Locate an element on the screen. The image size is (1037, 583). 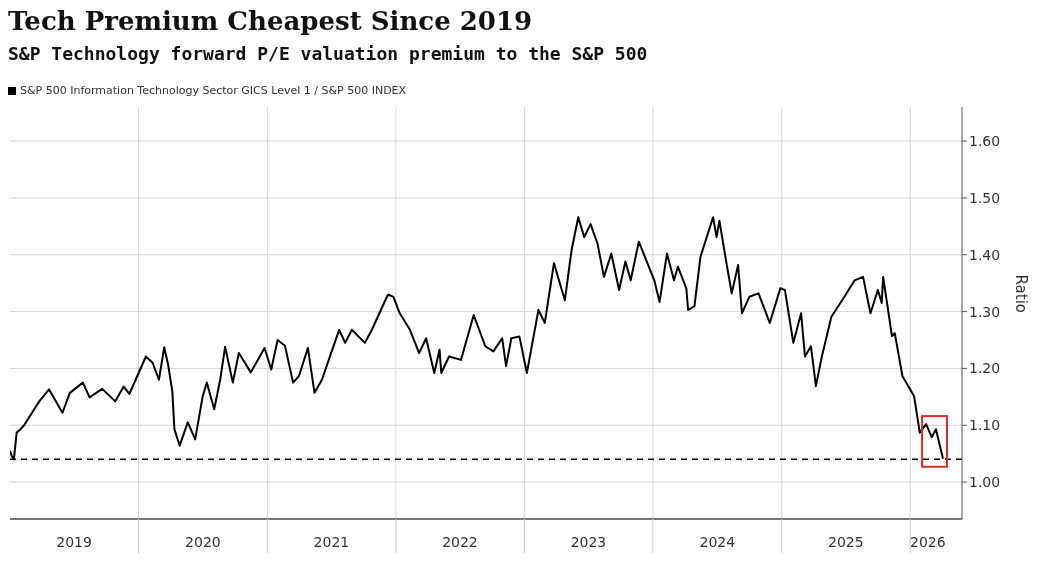
x-tick-label: 2019 is located at coordinates (74, 542).